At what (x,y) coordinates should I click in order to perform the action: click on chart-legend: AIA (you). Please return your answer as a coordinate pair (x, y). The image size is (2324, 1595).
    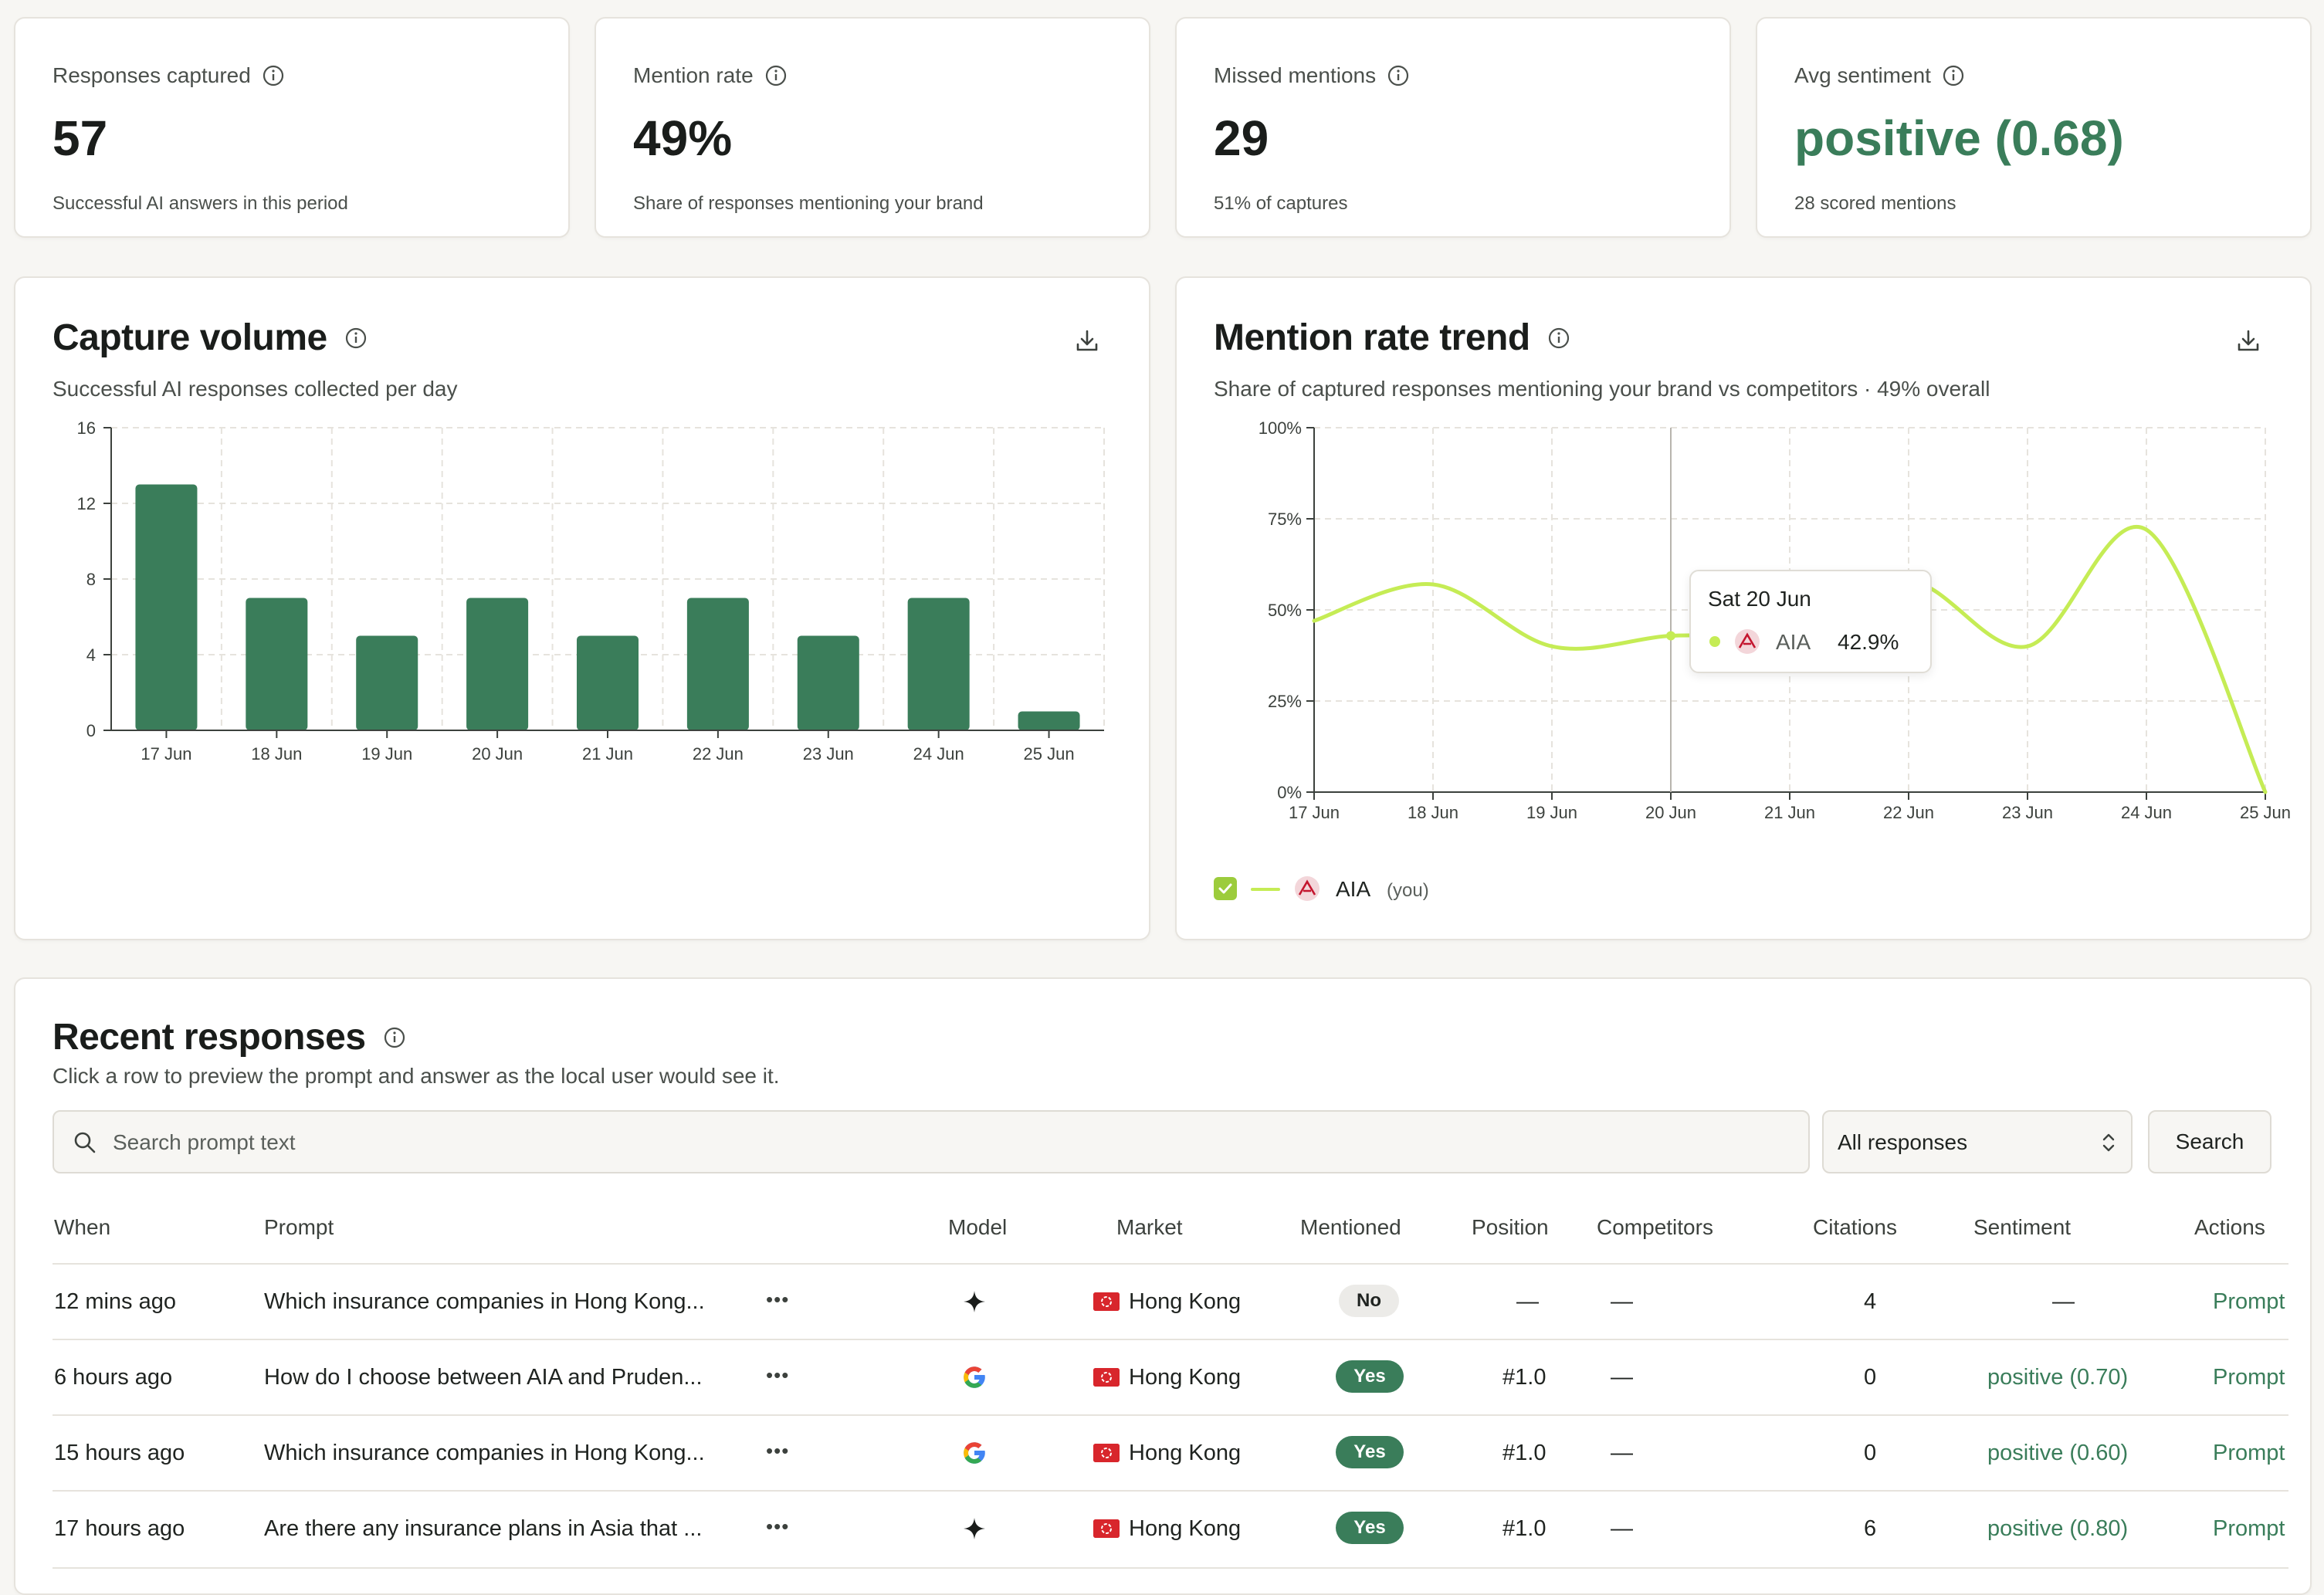
    Looking at the image, I should click on (1445, 889).